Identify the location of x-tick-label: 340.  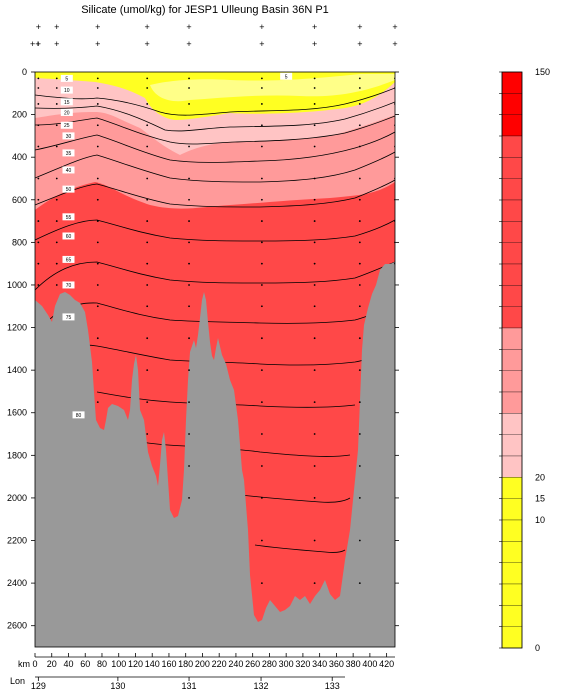
(319, 664).